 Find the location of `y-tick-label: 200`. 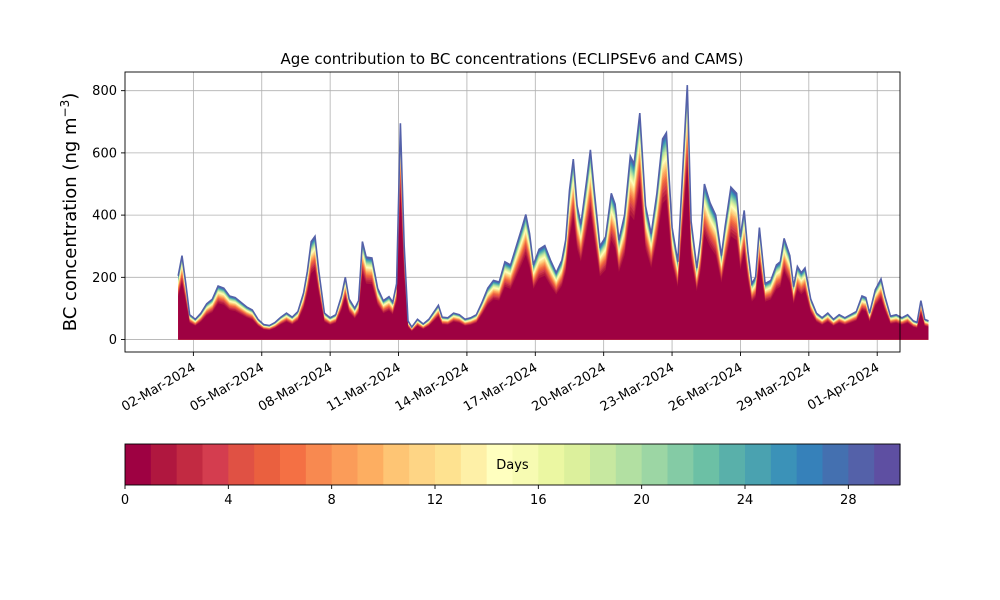

y-tick-label: 200 is located at coordinates (104, 278).